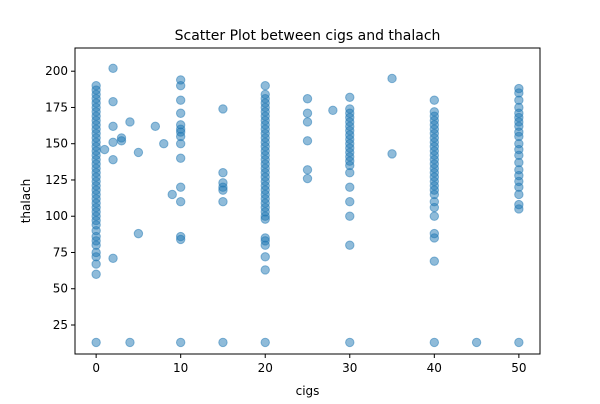 The width and height of the screenshot is (600, 404). Describe the element at coordinates (309, 364) in the screenshot. I see `x-axis-ticks: 0 10 20 30 40 50` at that location.